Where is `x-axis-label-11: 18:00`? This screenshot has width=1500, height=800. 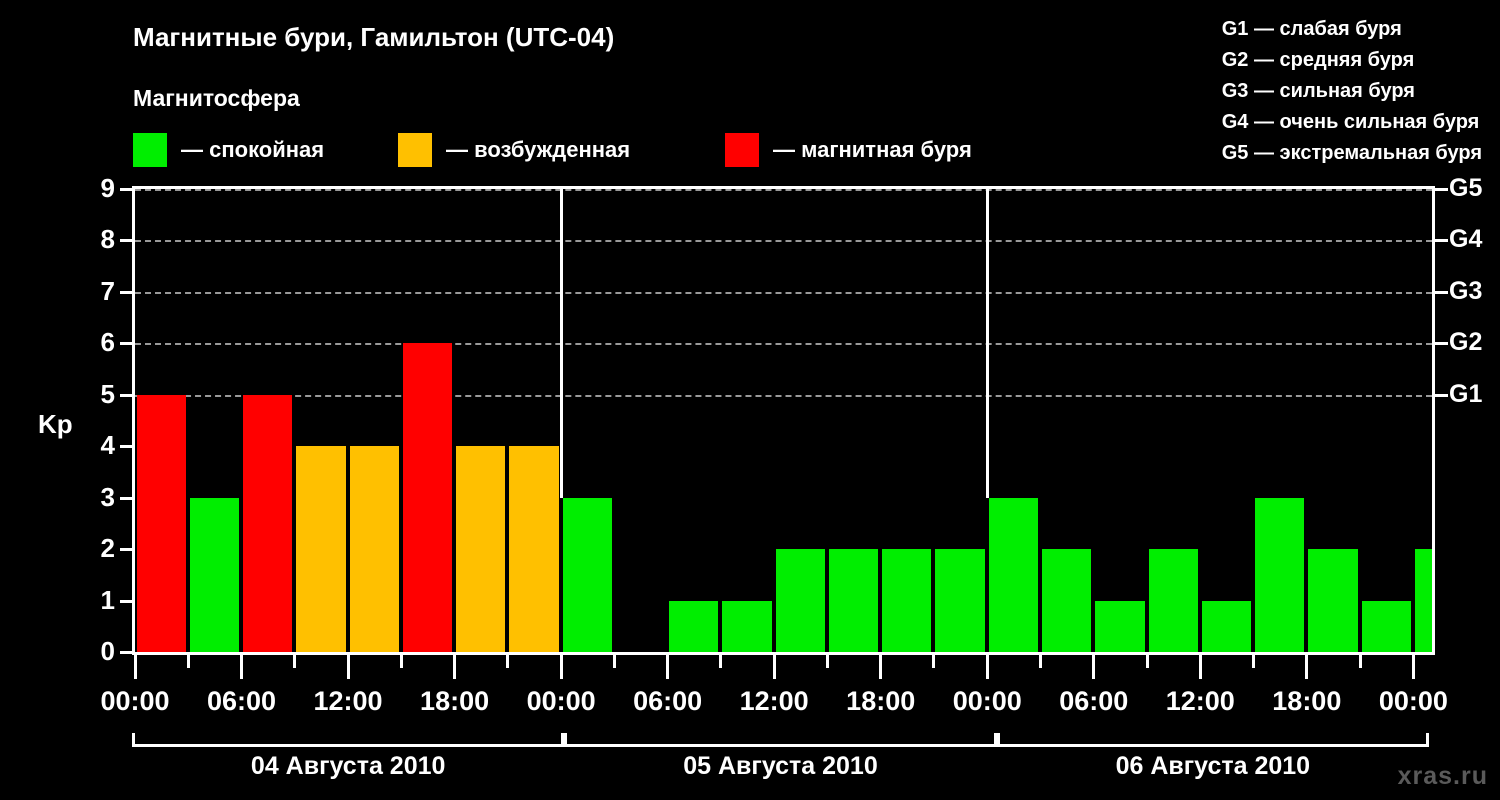 x-axis-label-11: 18:00 is located at coordinates (1307, 701).